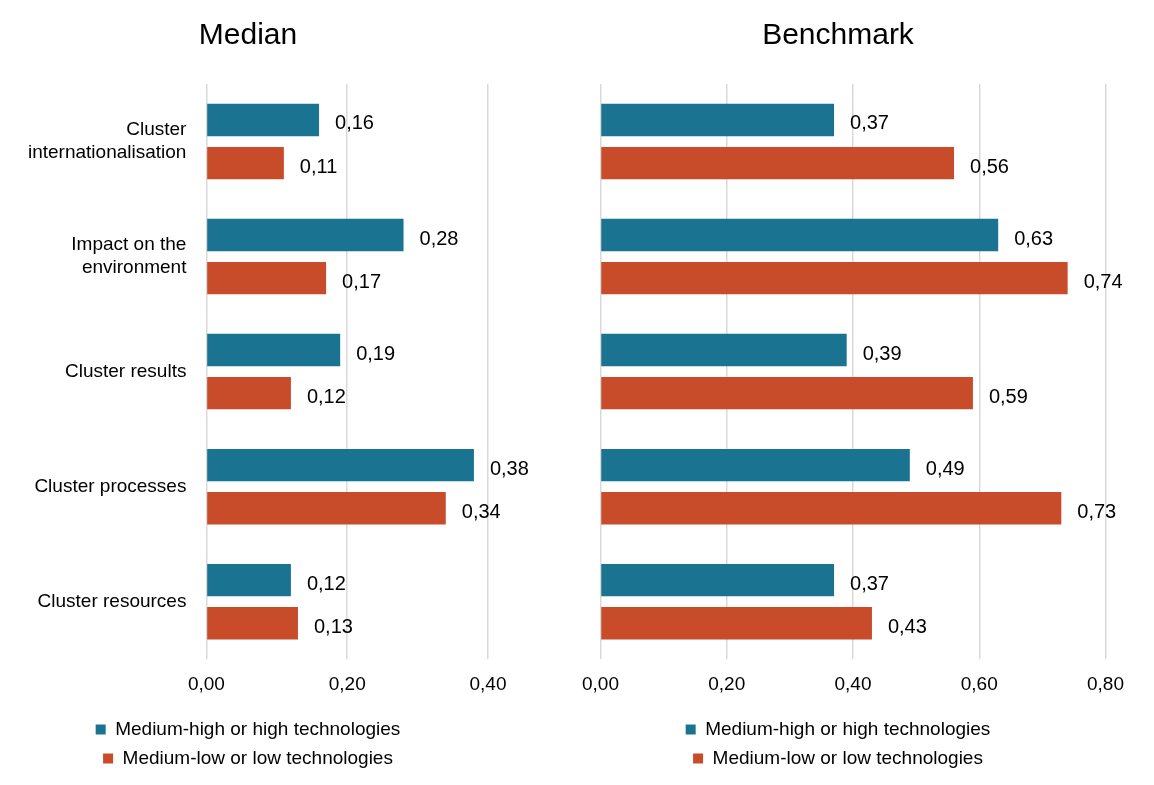  Describe the element at coordinates (362, 280) in the screenshot. I see `data-label: 0,17` at that location.